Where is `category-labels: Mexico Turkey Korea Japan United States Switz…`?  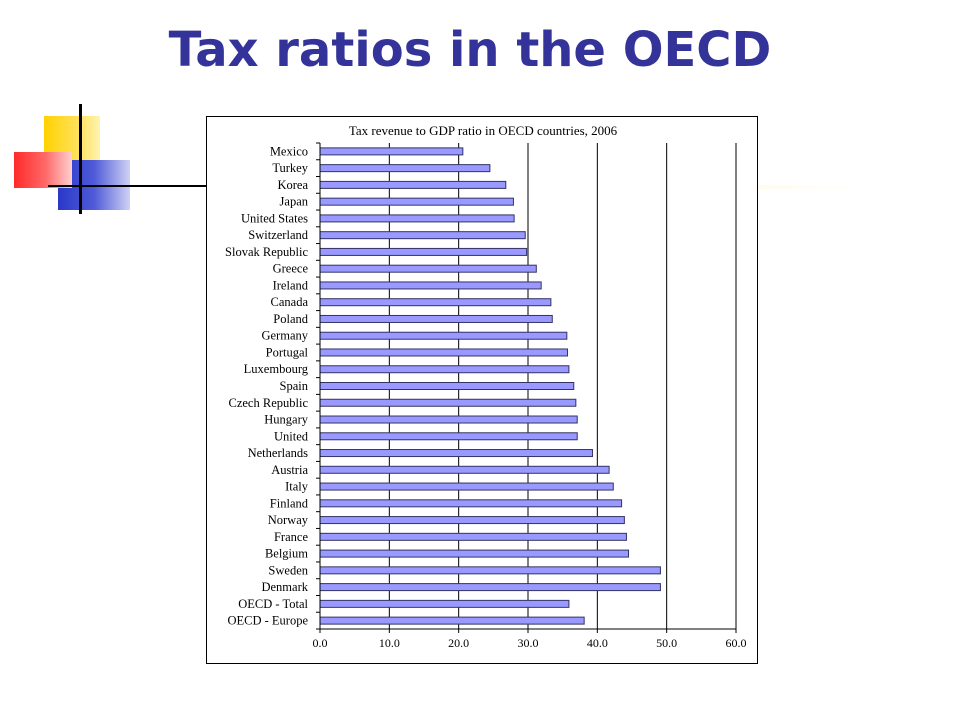 category-labels: Mexico Turkey Korea Japan United States Switz… is located at coordinates (267, 385).